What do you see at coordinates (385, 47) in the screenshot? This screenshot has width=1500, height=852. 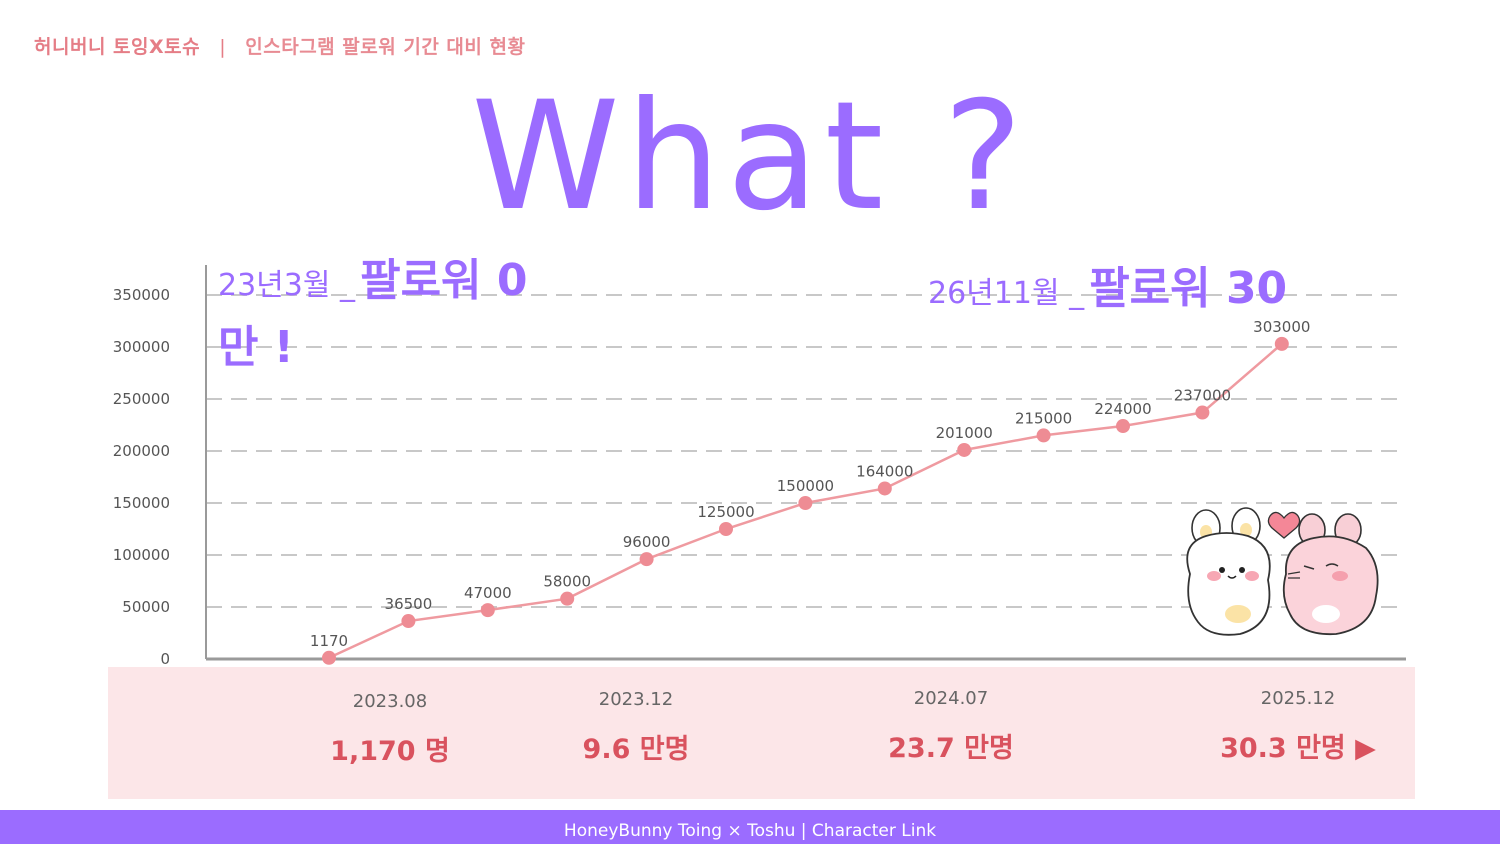 I see `header-subtitle: 인스타그램 팔로워 기간 대비 현황` at bounding box center [385, 47].